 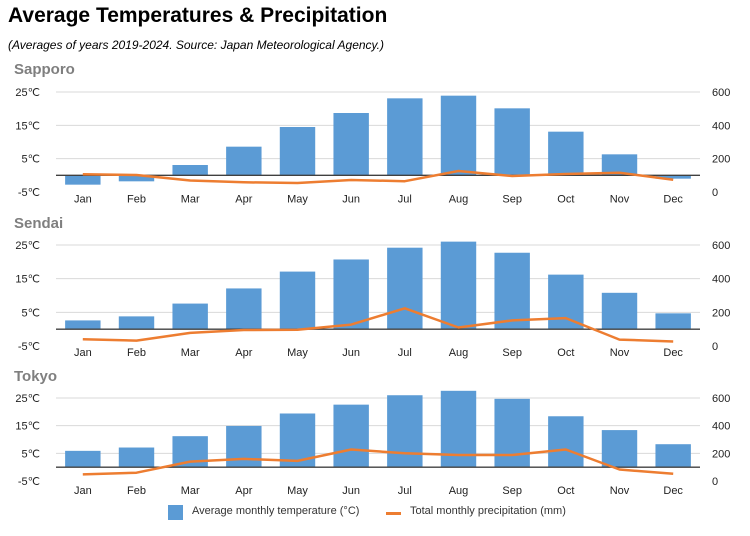 I want to click on sendai-month-label: Mar, so click(x=190, y=353).